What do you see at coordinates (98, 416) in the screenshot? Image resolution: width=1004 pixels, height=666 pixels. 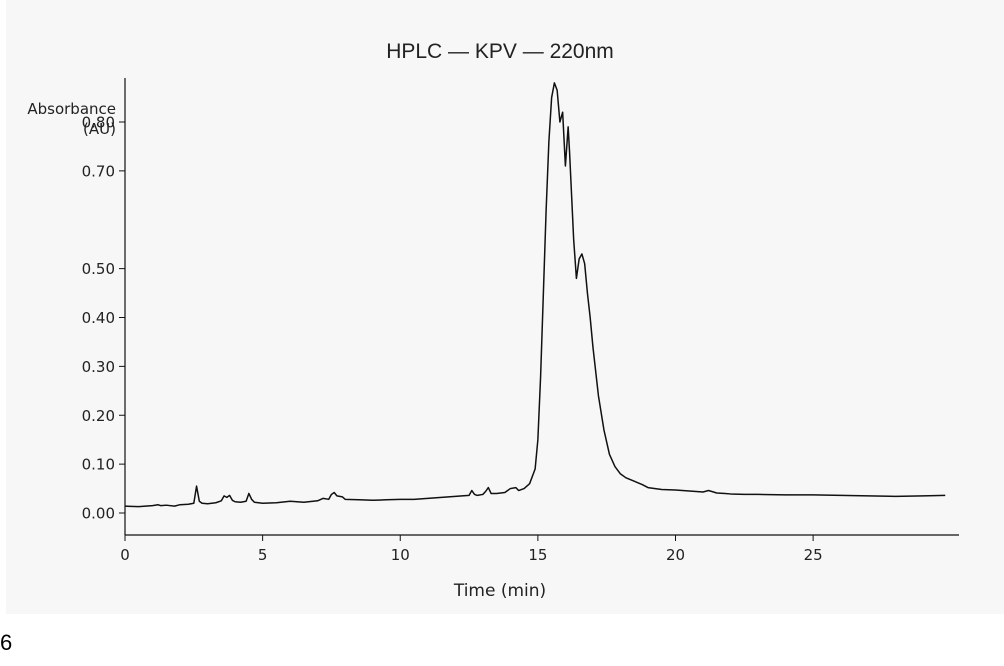 I see `y-tick-label: 0.20` at bounding box center [98, 416].